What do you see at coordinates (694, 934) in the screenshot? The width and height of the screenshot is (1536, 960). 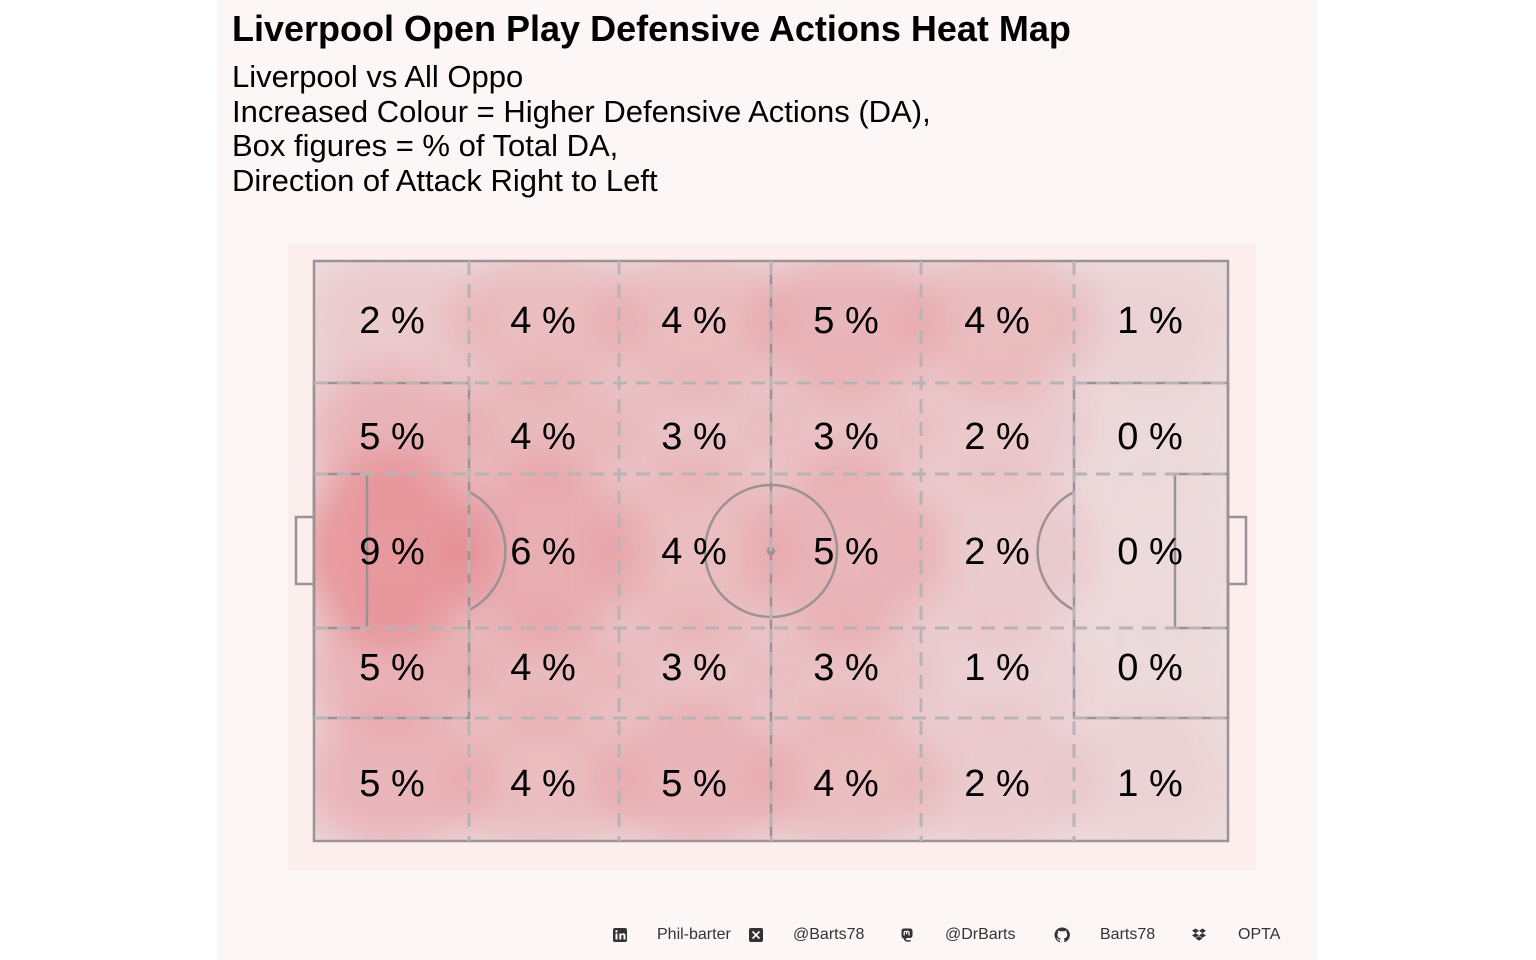 I see `footer-linkedin-text: Phil-barter` at bounding box center [694, 934].